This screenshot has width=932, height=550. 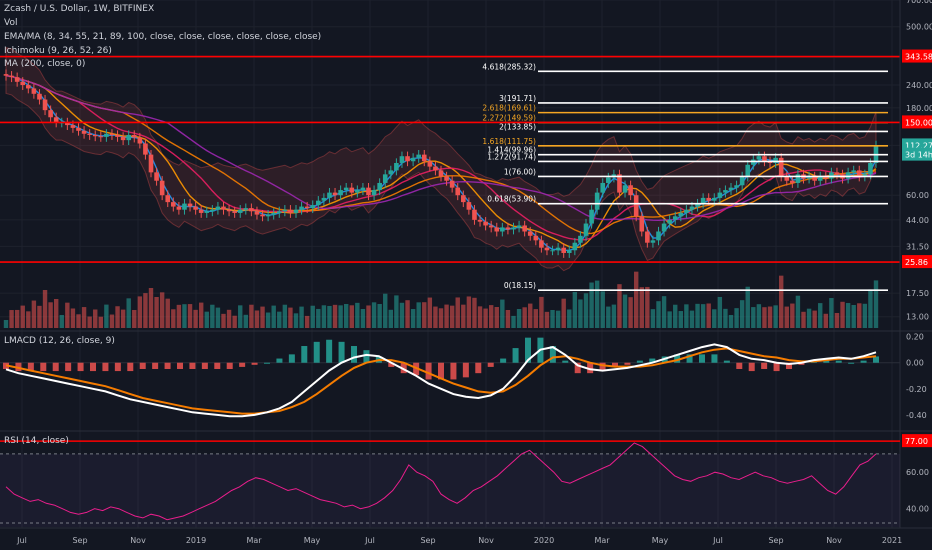 What do you see at coordinates (45, 64) in the screenshot?
I see `ma200-label: MA (200, close, 0)` at bounding box center [45, 64].